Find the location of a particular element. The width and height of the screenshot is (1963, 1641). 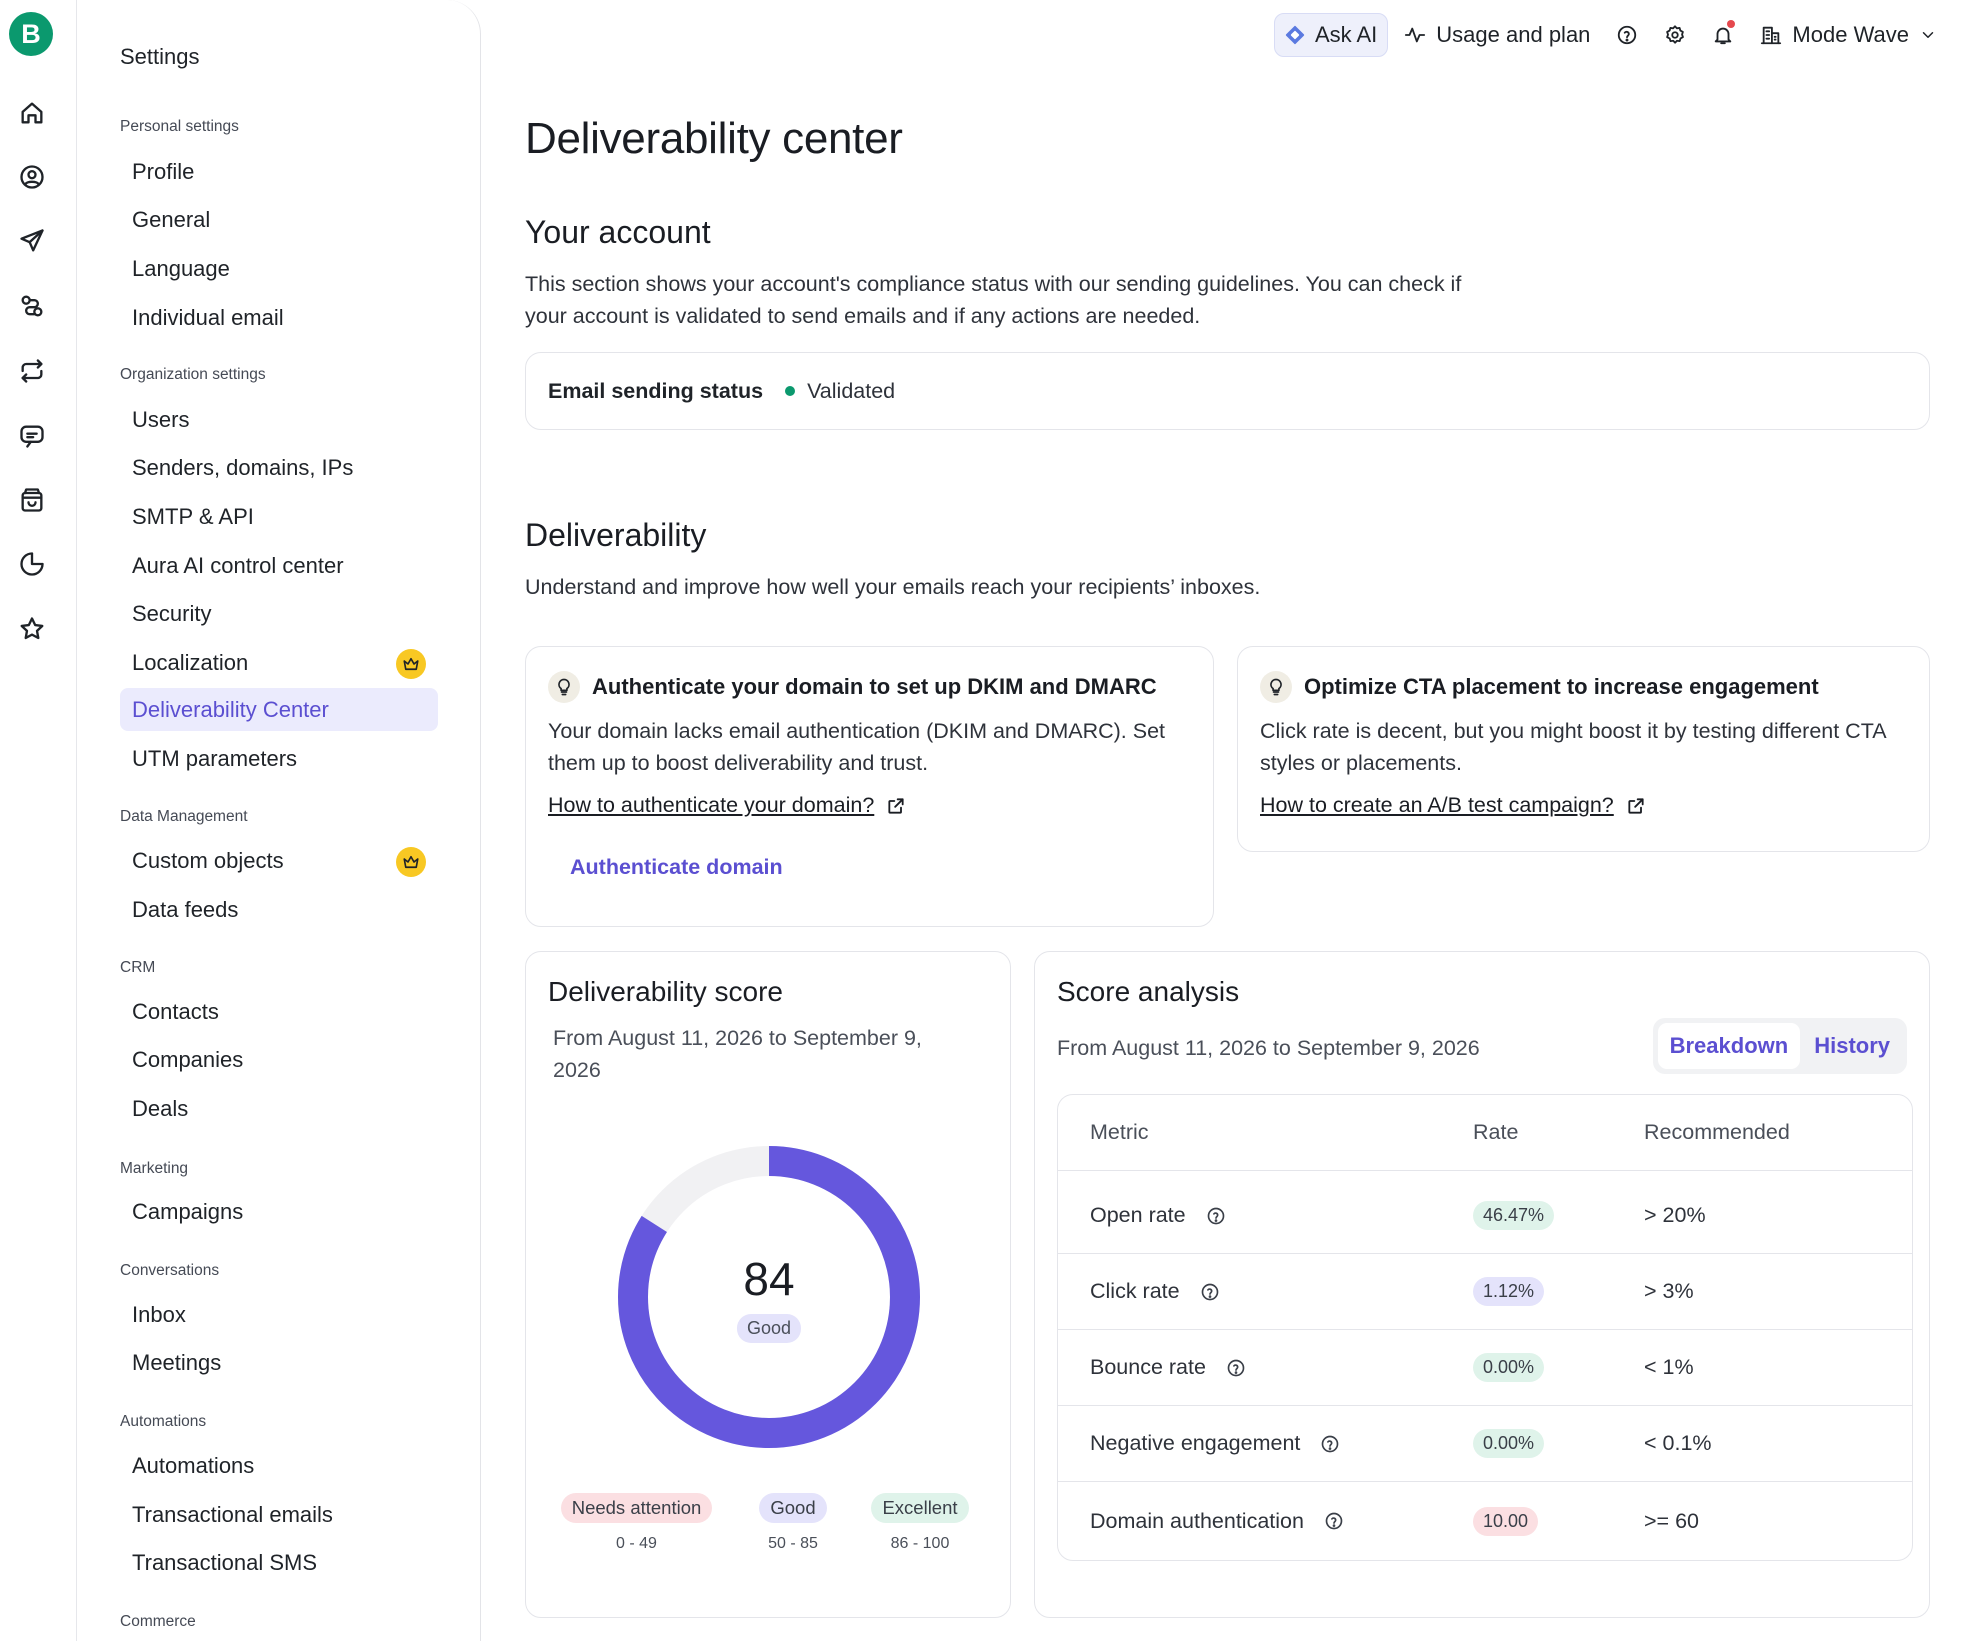

sidebar-item-profile: Profile is located at coordinates (163, 171).